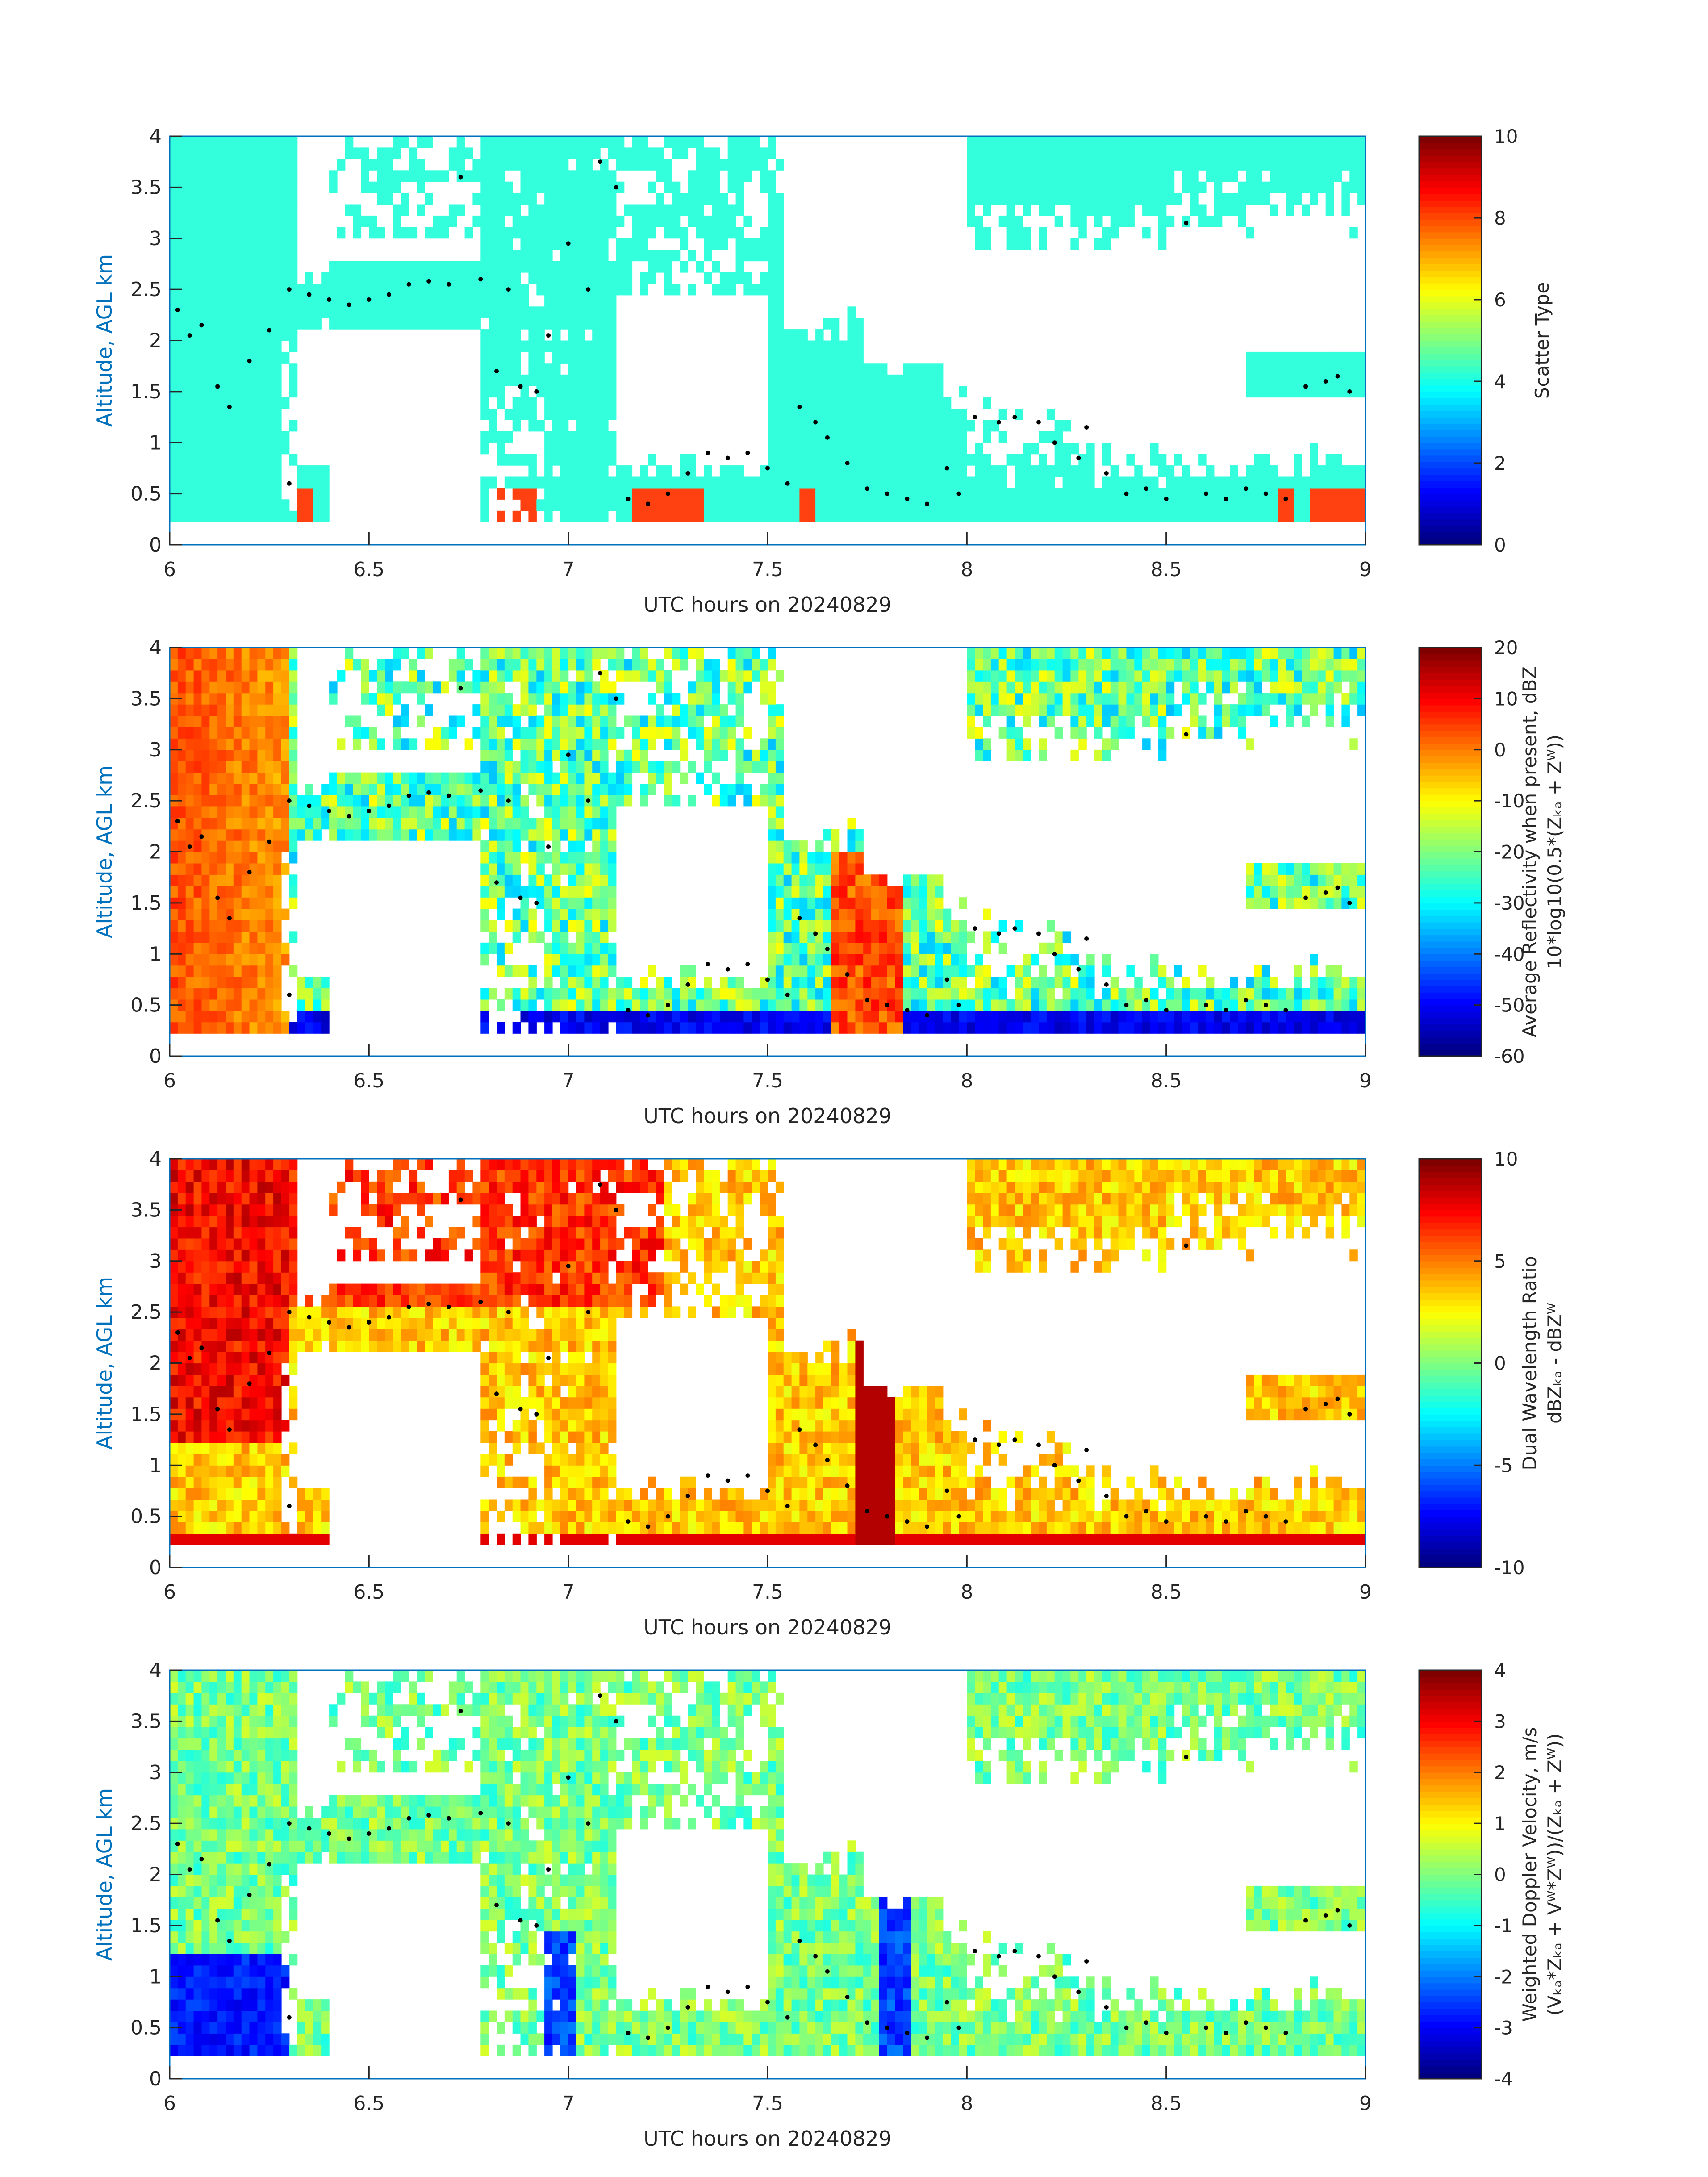 This screenshot has height=2177, width=1708. I want to click on cloud-base-dots, so click(763, 332).